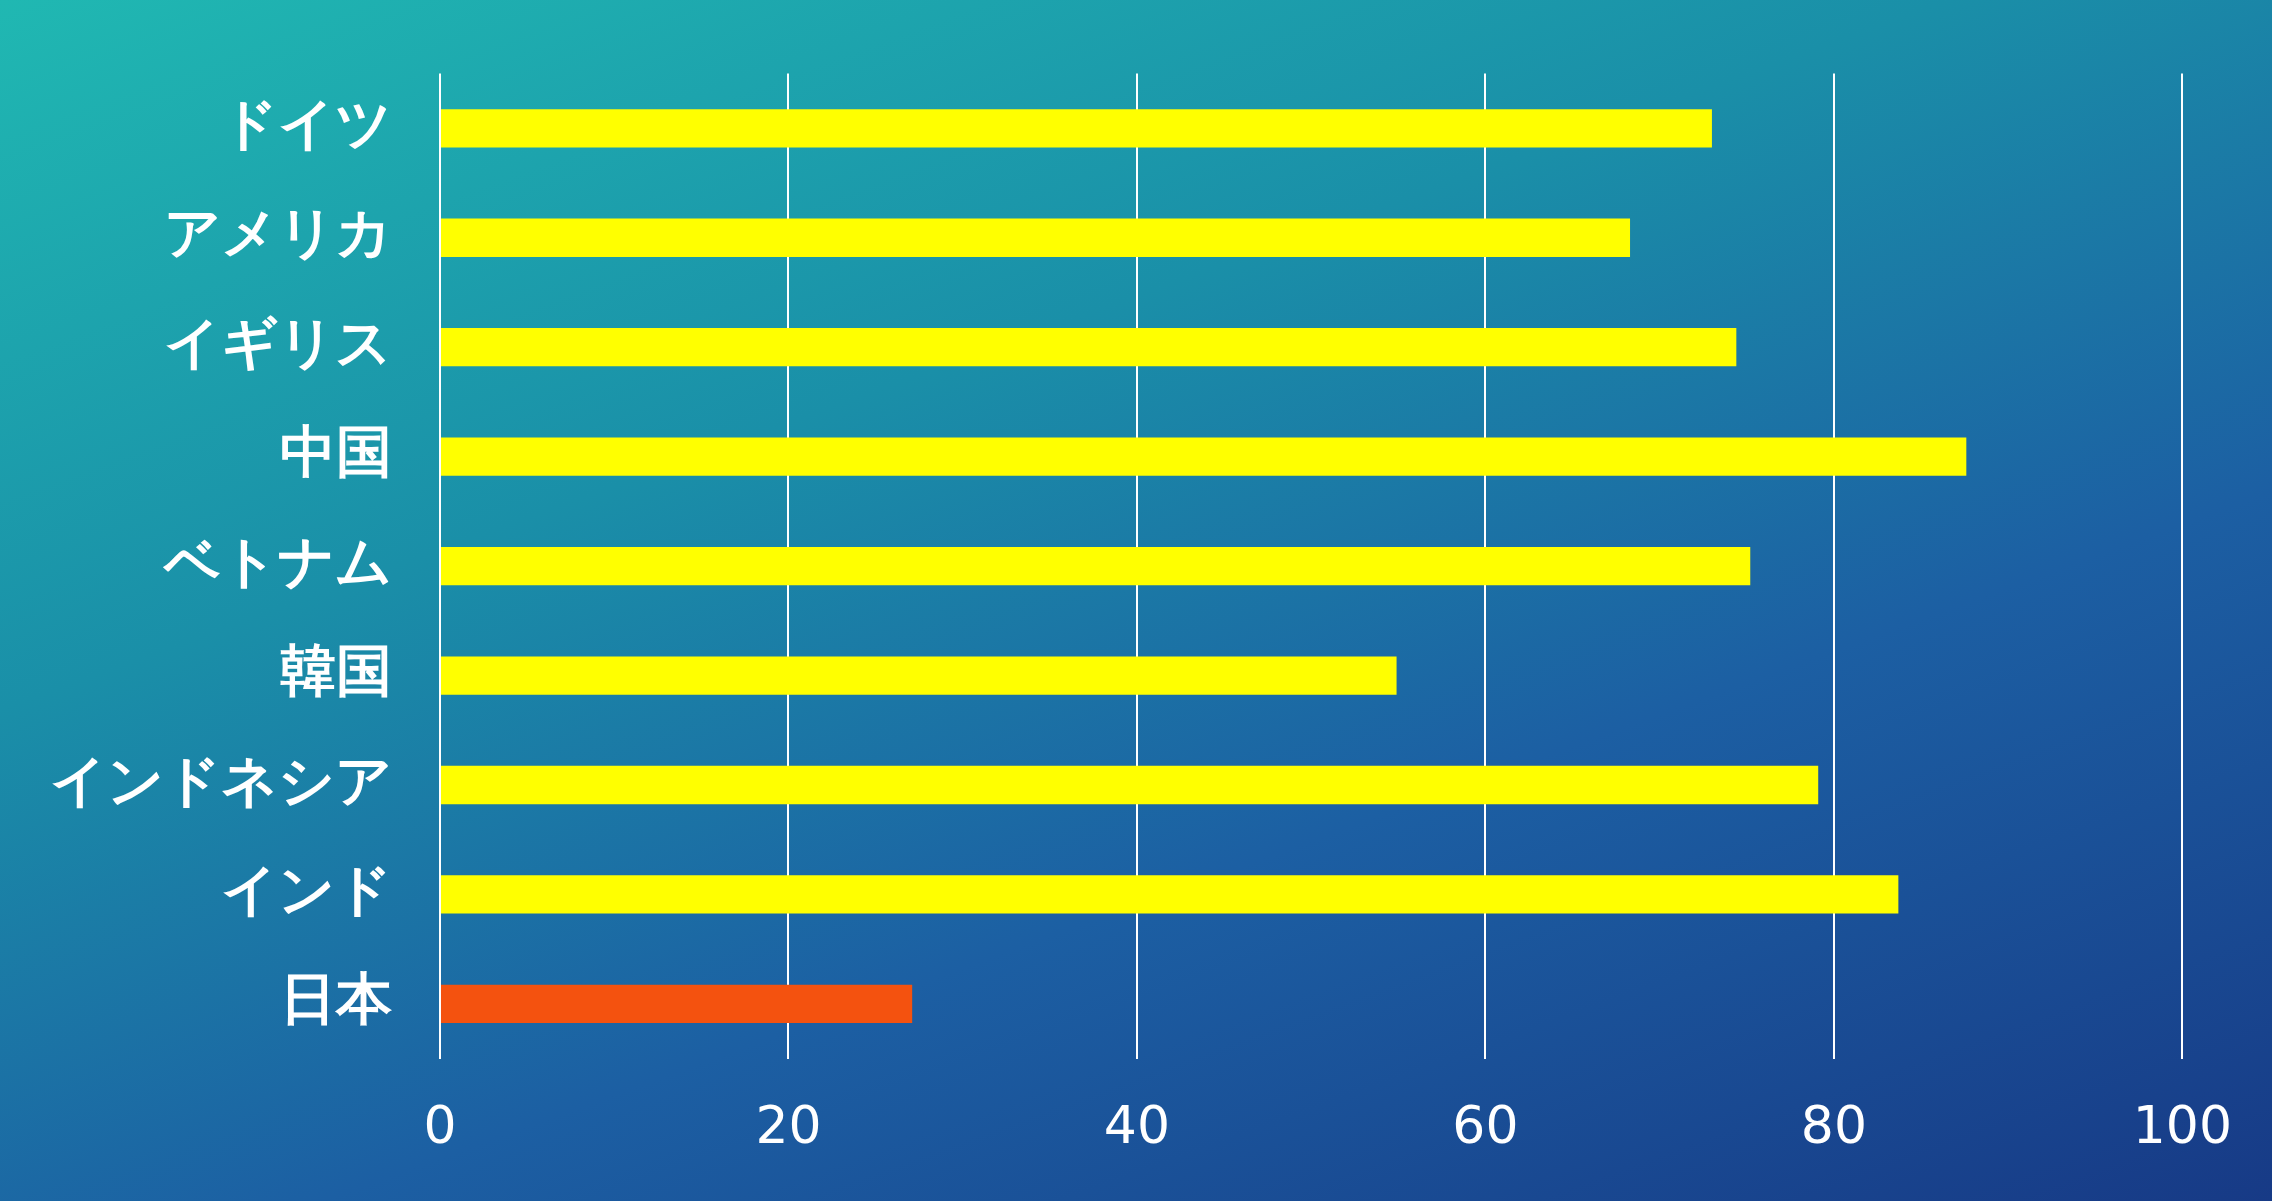 This screenshot has height=1201, width=2272. What do you see at coordinates (278, 342) in the screenshot?
I see `y-tick-label: イギリス` at bounding box center [278, 342].